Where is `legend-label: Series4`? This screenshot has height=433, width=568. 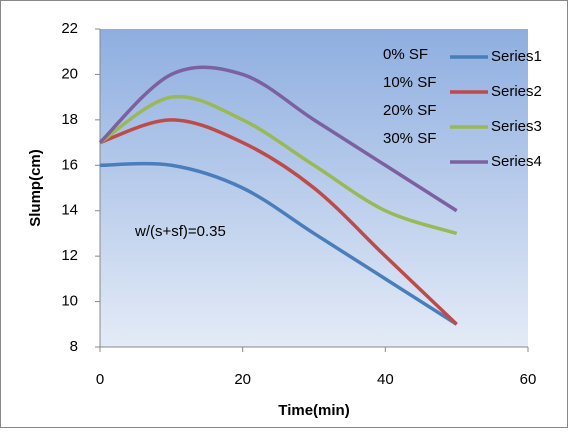 legend-label: Series4 is located at coordinates (516, 161).